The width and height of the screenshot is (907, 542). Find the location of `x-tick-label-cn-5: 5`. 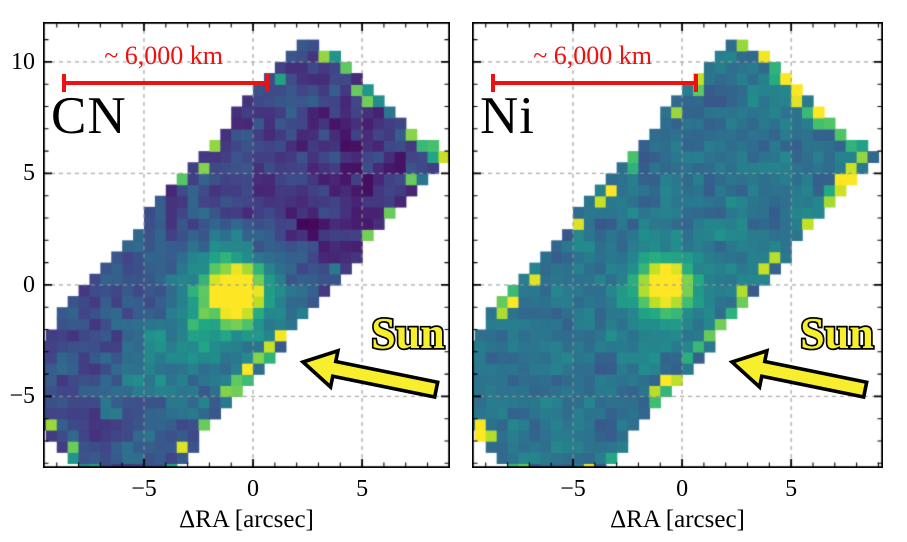

x-tick-label-cn-5: 5 is located at coordinates (362, 489).